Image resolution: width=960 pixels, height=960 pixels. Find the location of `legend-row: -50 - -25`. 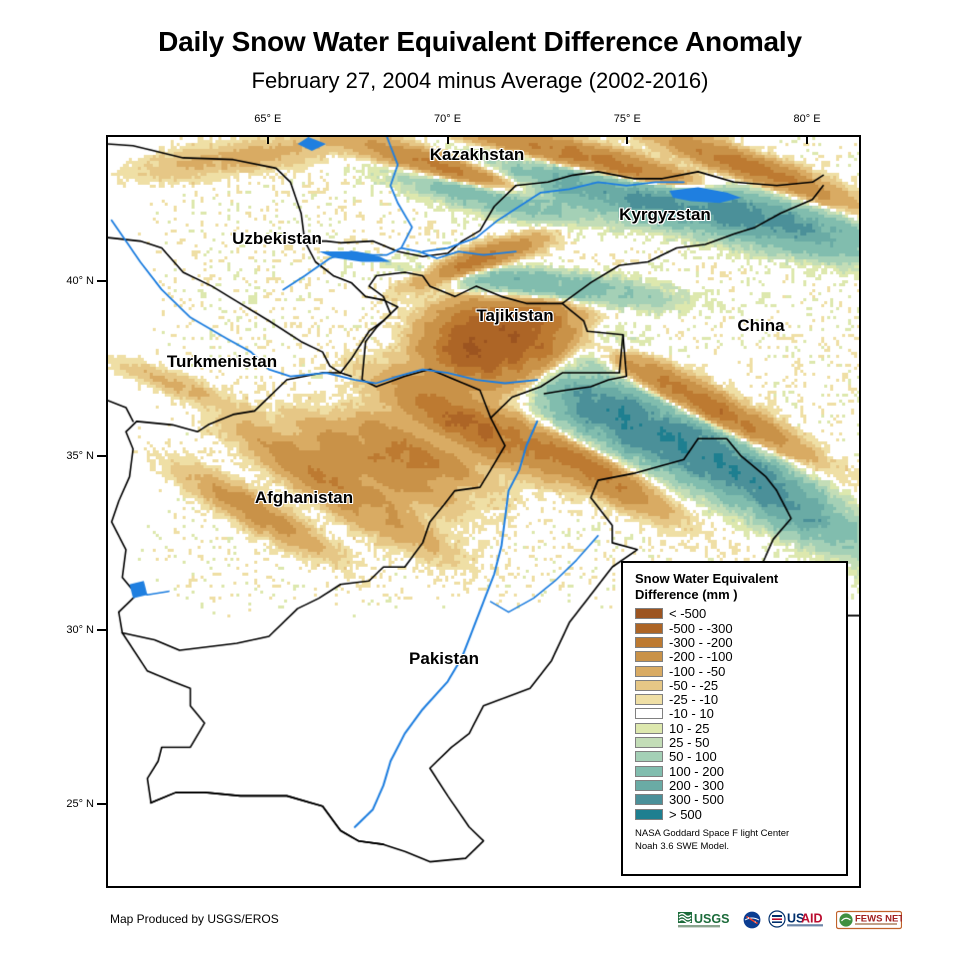

legend-row: -50 - -25 is located at coordinates (735, 685).